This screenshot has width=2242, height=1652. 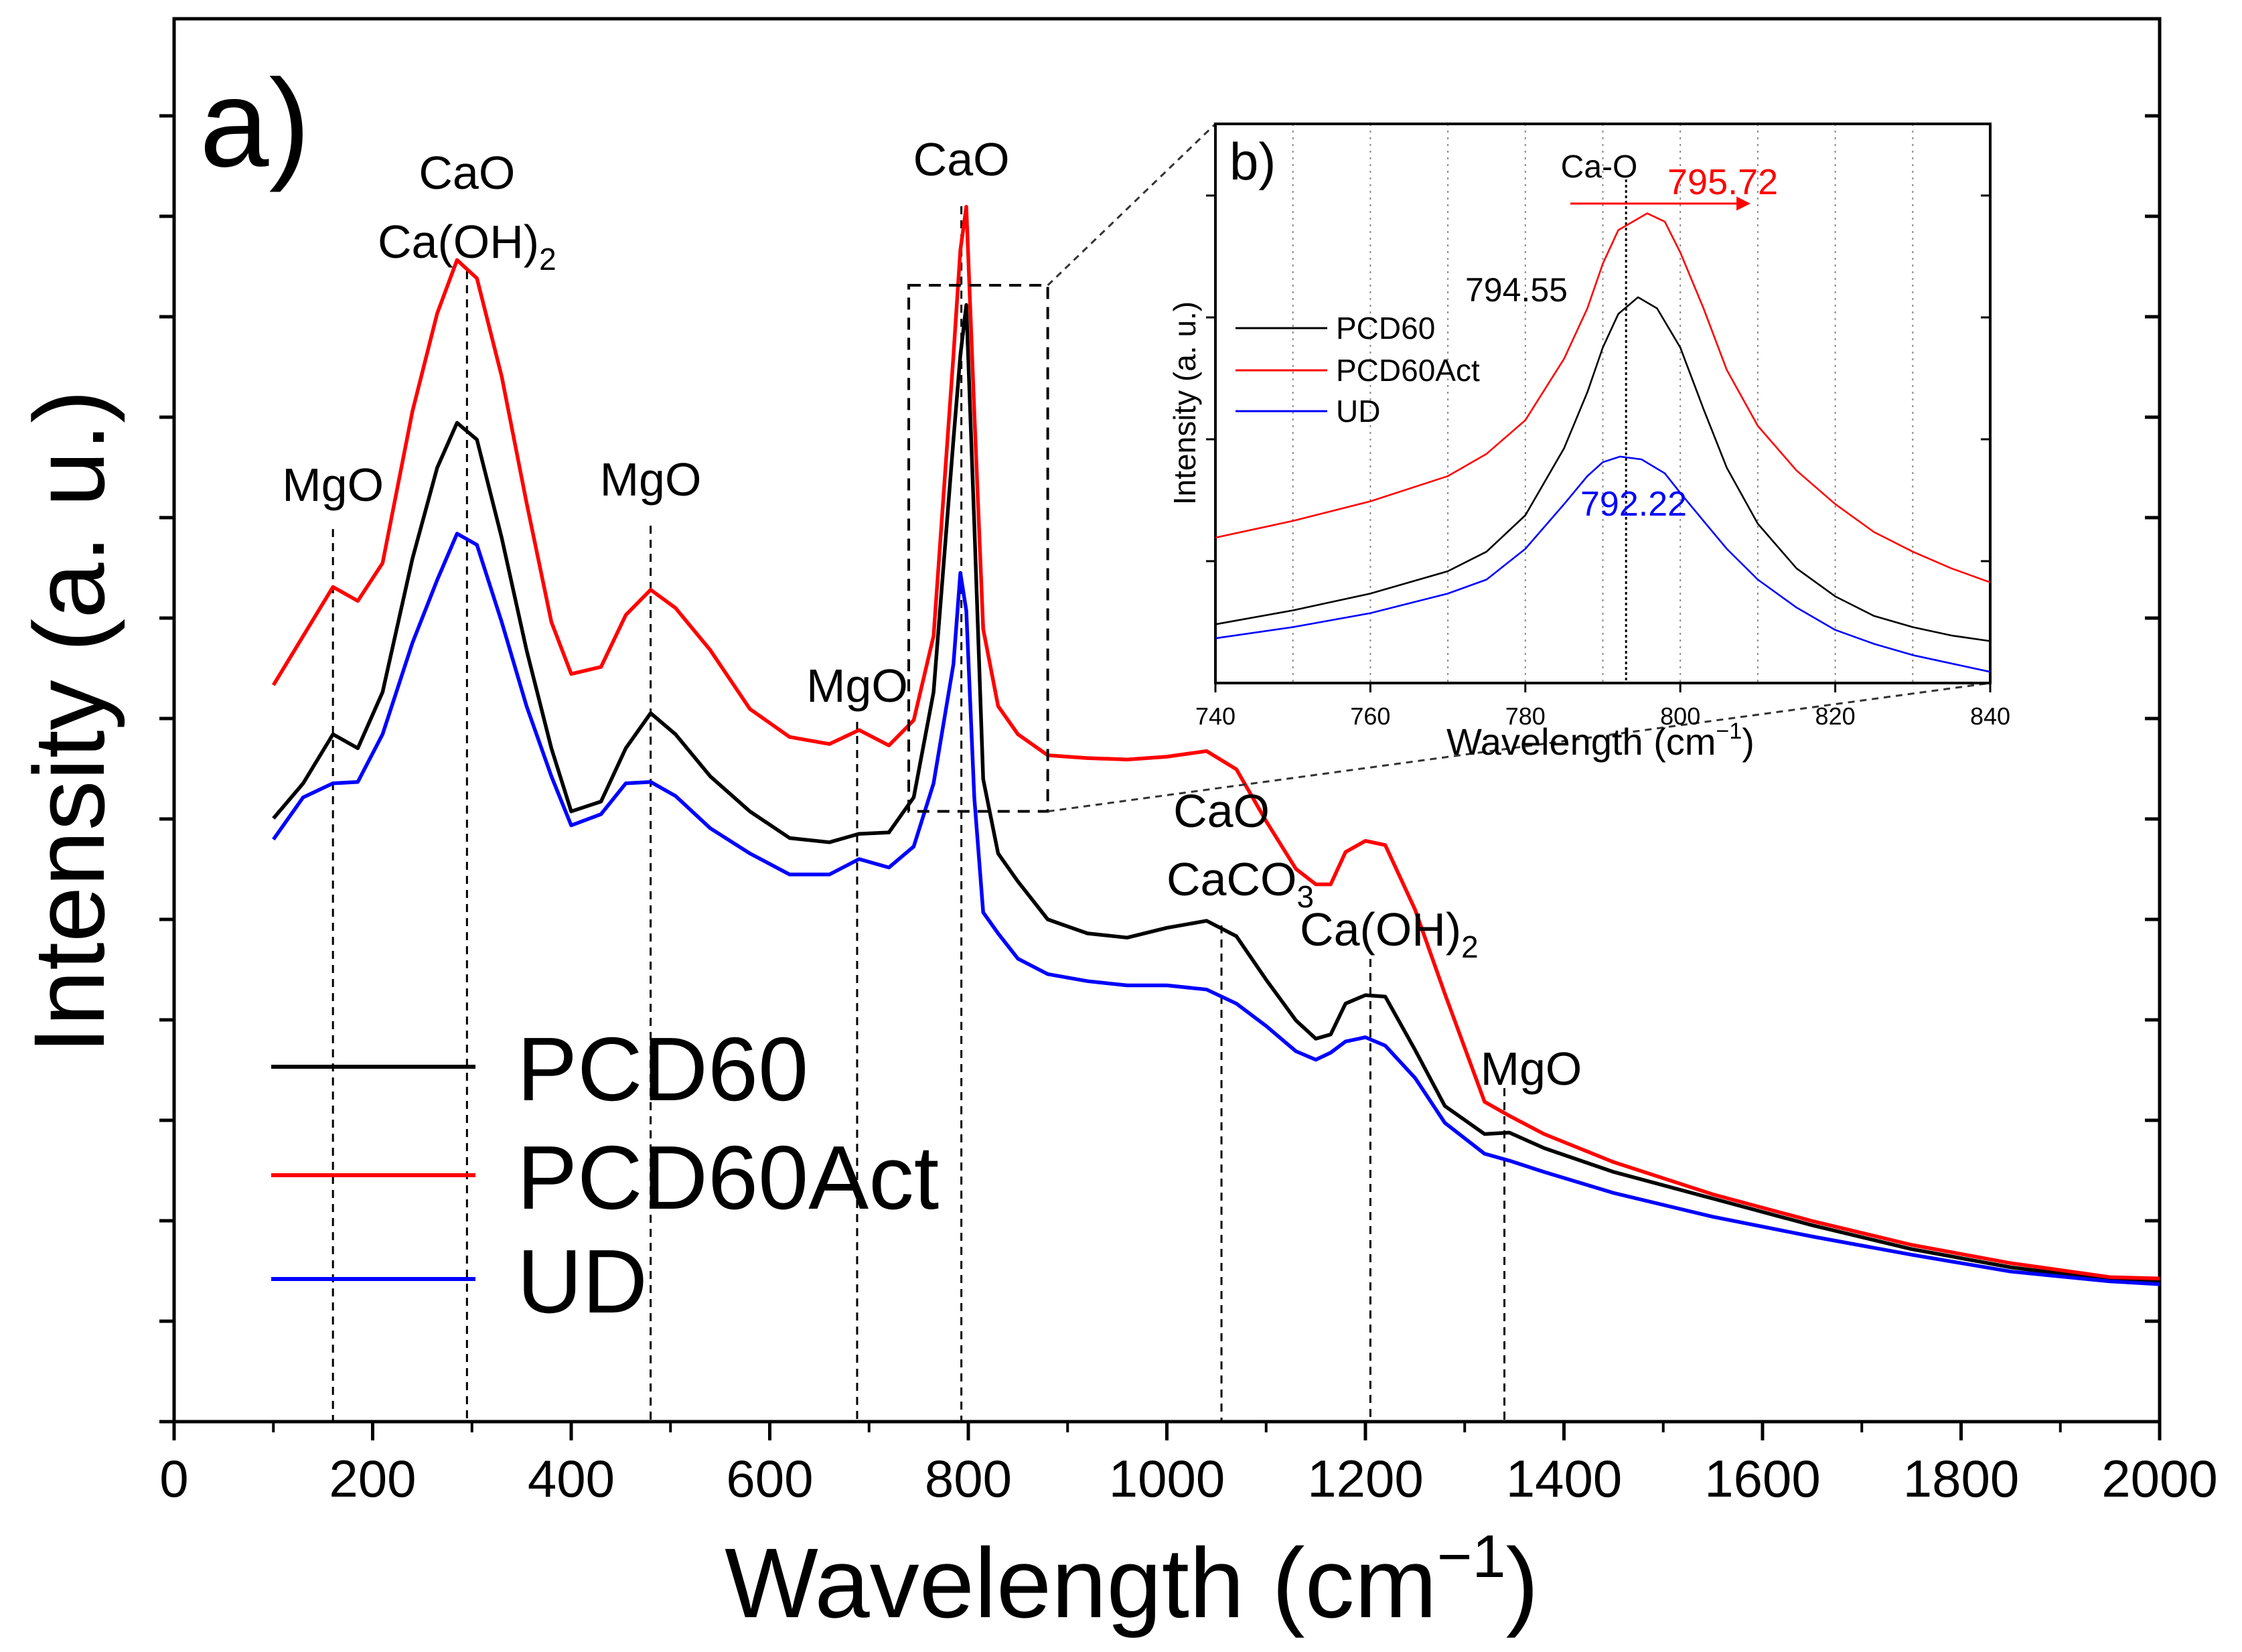 I want to click on inset-background, so click(x=1603, y=403).